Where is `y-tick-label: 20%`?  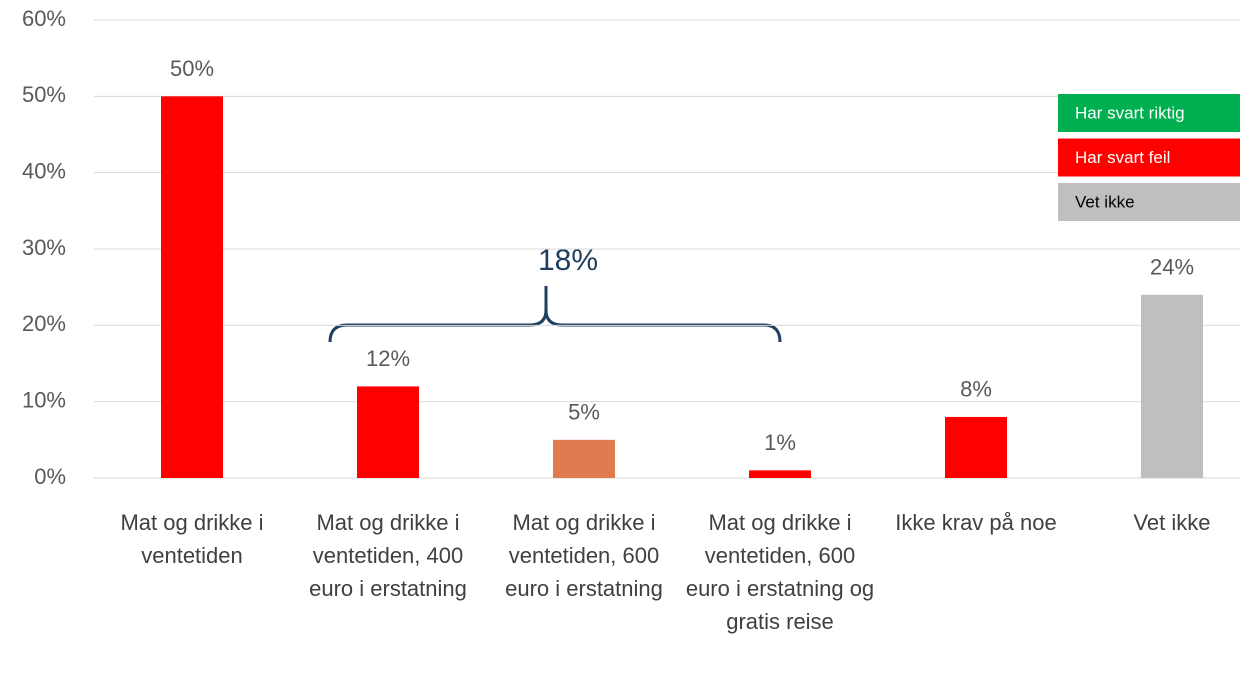 y-tick-label: 20% is located at coordinates (44, 323).